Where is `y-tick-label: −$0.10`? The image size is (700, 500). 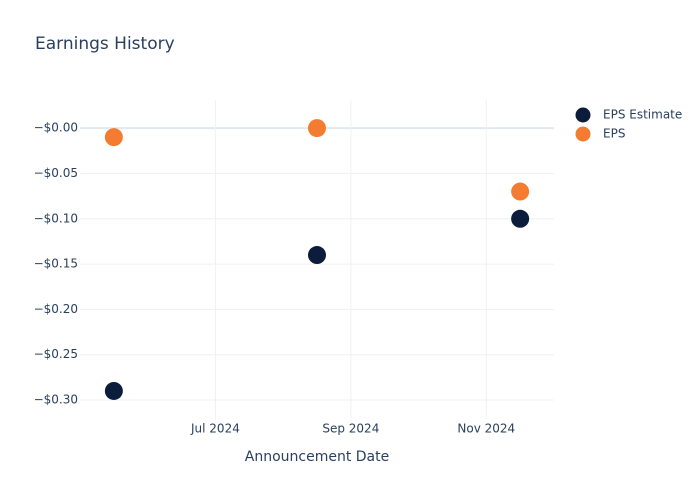
y-tick-label: −$0.10 is located at coordinates (56, 218).